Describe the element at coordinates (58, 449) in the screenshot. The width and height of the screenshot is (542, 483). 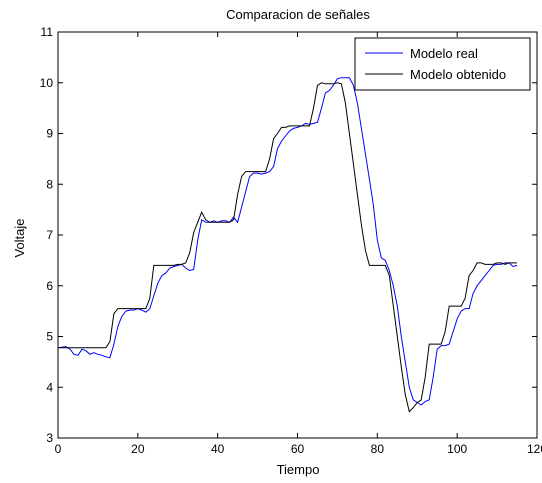
I see `x-tick-label: 0` at that location.